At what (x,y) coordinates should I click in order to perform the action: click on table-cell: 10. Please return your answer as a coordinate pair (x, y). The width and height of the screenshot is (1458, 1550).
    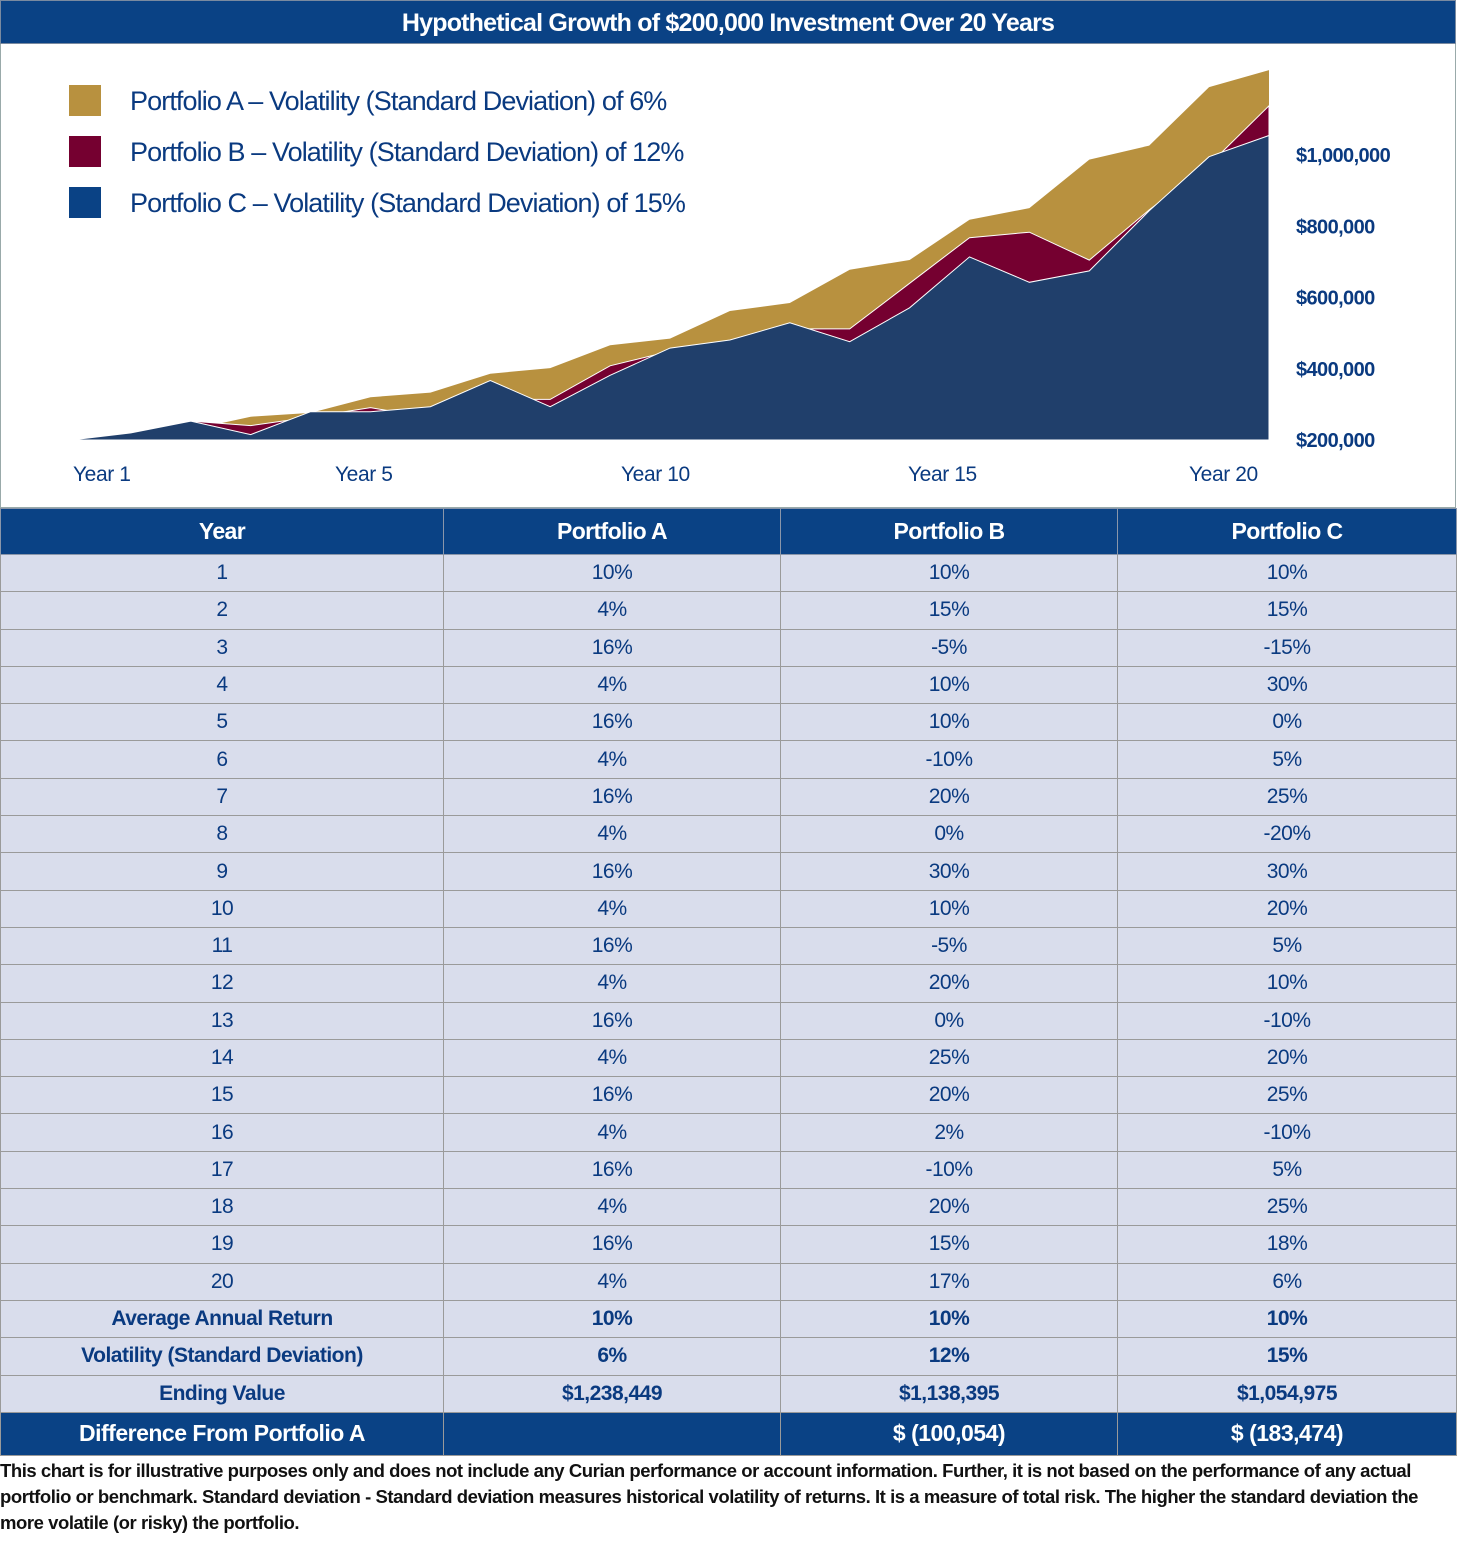
    Looking at the image, I should click on (222, 908).